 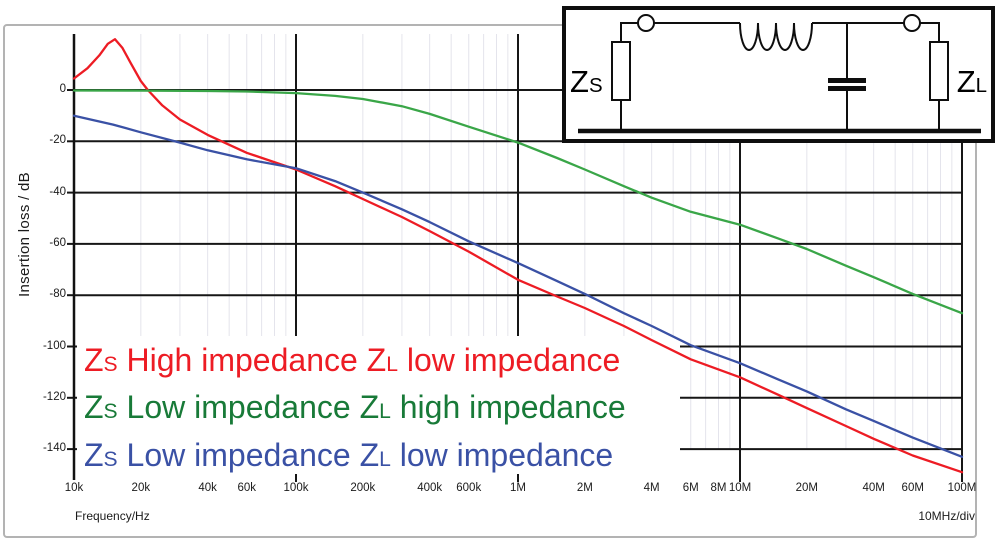 What do you see at coordinates (141, 488) in the screenshot?
I see `x-tick-label: 20k` at bounding box center [141, 488].